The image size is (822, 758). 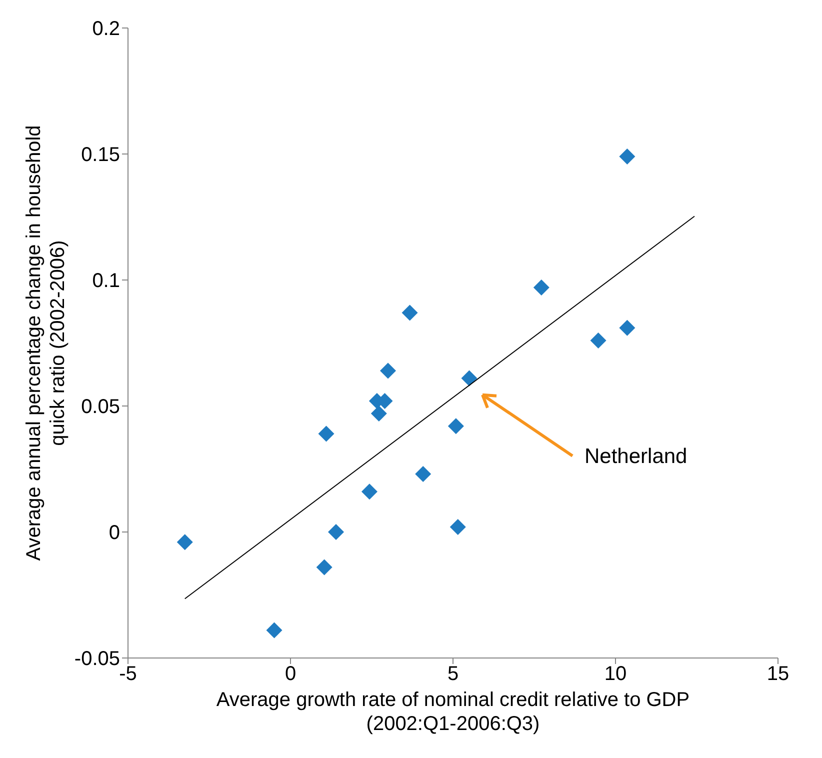 What do you see at coordinates (453, 674) in the screenshot?
I see `x-tick-label: 5` at bounding box center [453, 674].